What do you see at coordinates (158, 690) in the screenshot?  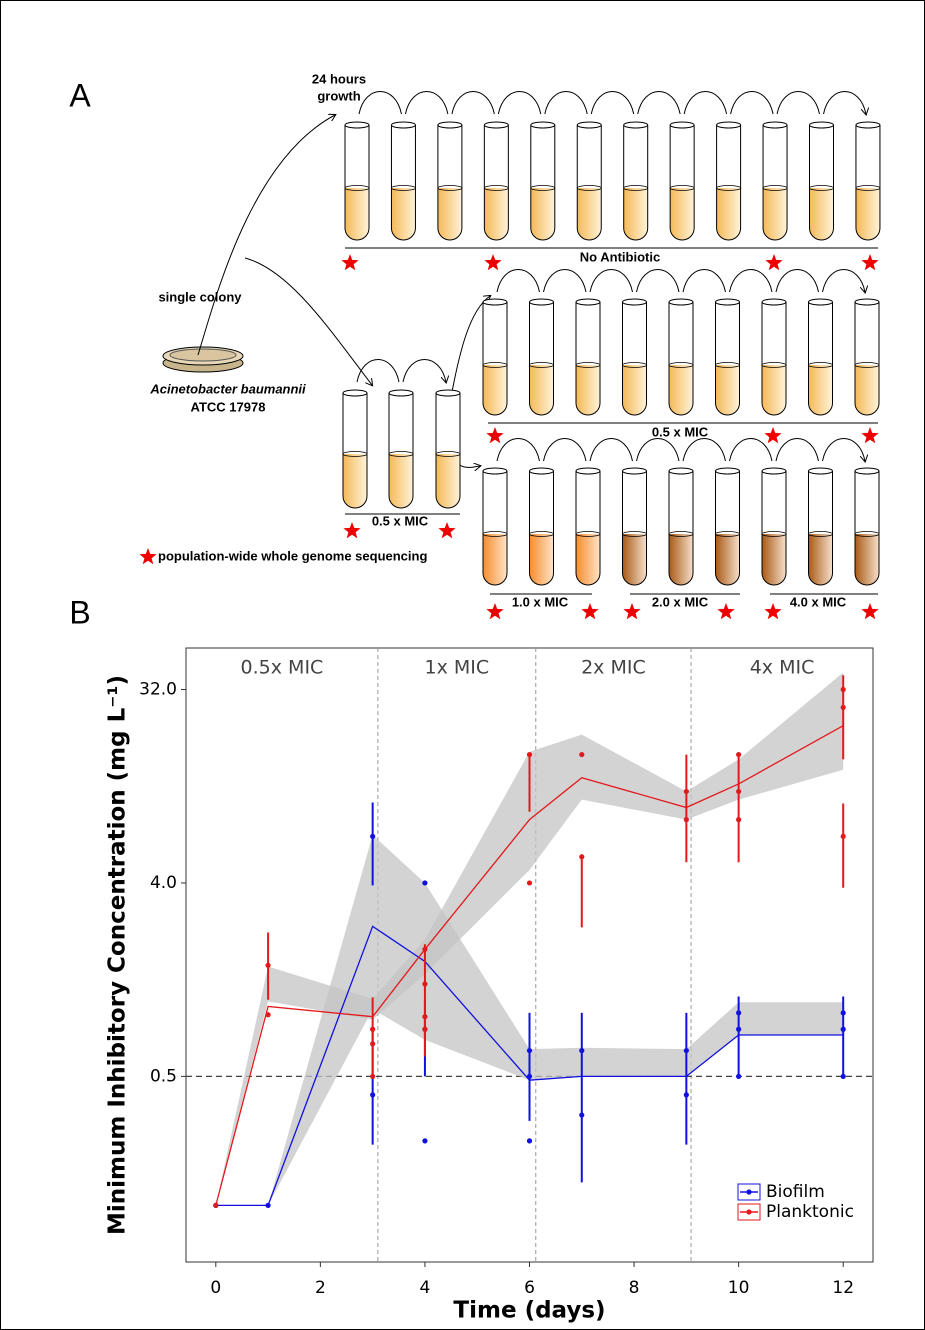 I see `y-tick-label: 32.0` at bounding box center [158, 690].